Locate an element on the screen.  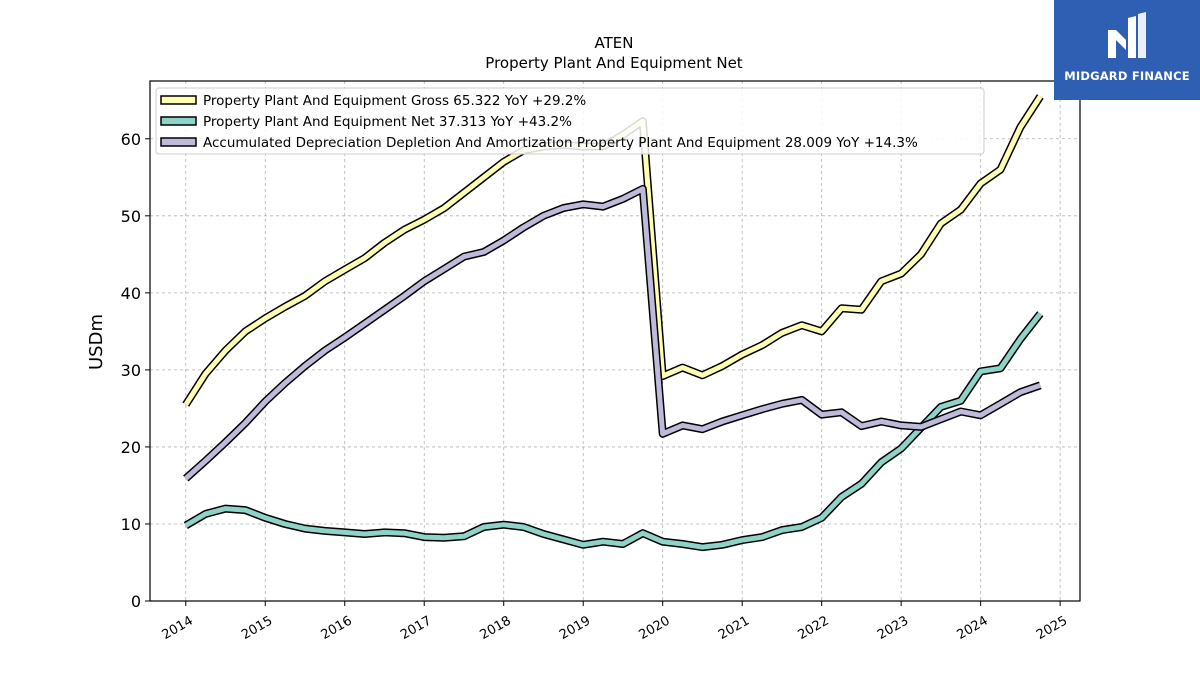
brand-logo: MIDGARD FINANCE is located at coordinates (1127, 50).